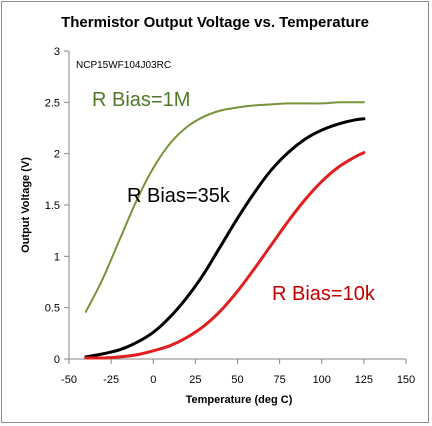 The width and height of the screenshot is (432, 426). Describe the element at coordinates (237, 380) in the screenshot. I see `x-tick-label: 50` at that location.